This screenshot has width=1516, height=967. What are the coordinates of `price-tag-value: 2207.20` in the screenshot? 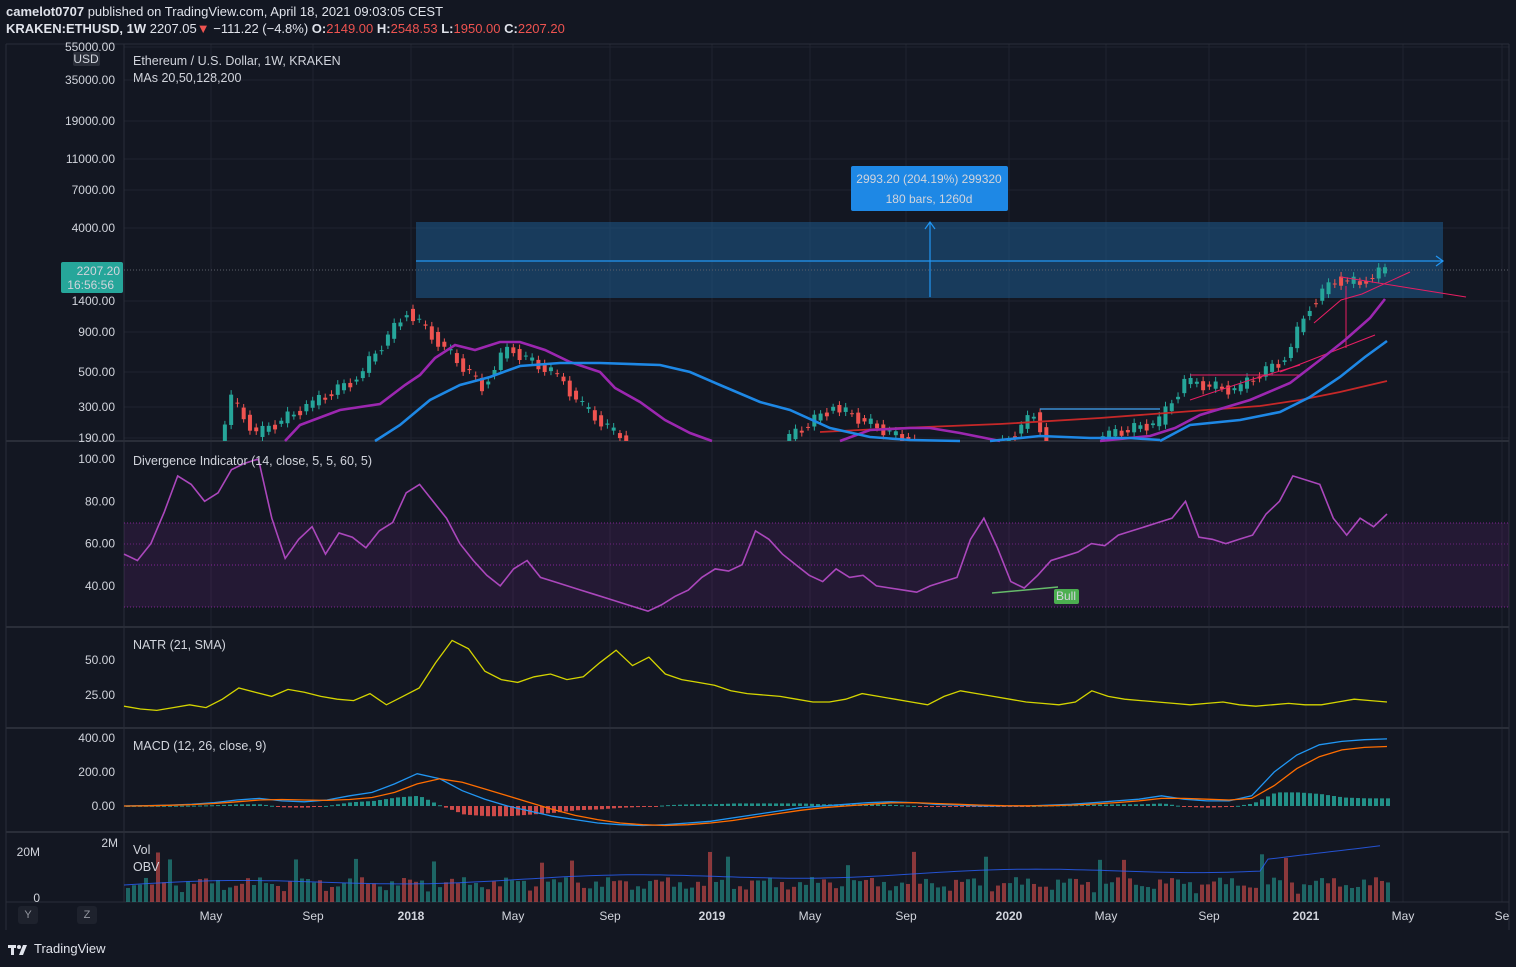 It's located at (99, 271).